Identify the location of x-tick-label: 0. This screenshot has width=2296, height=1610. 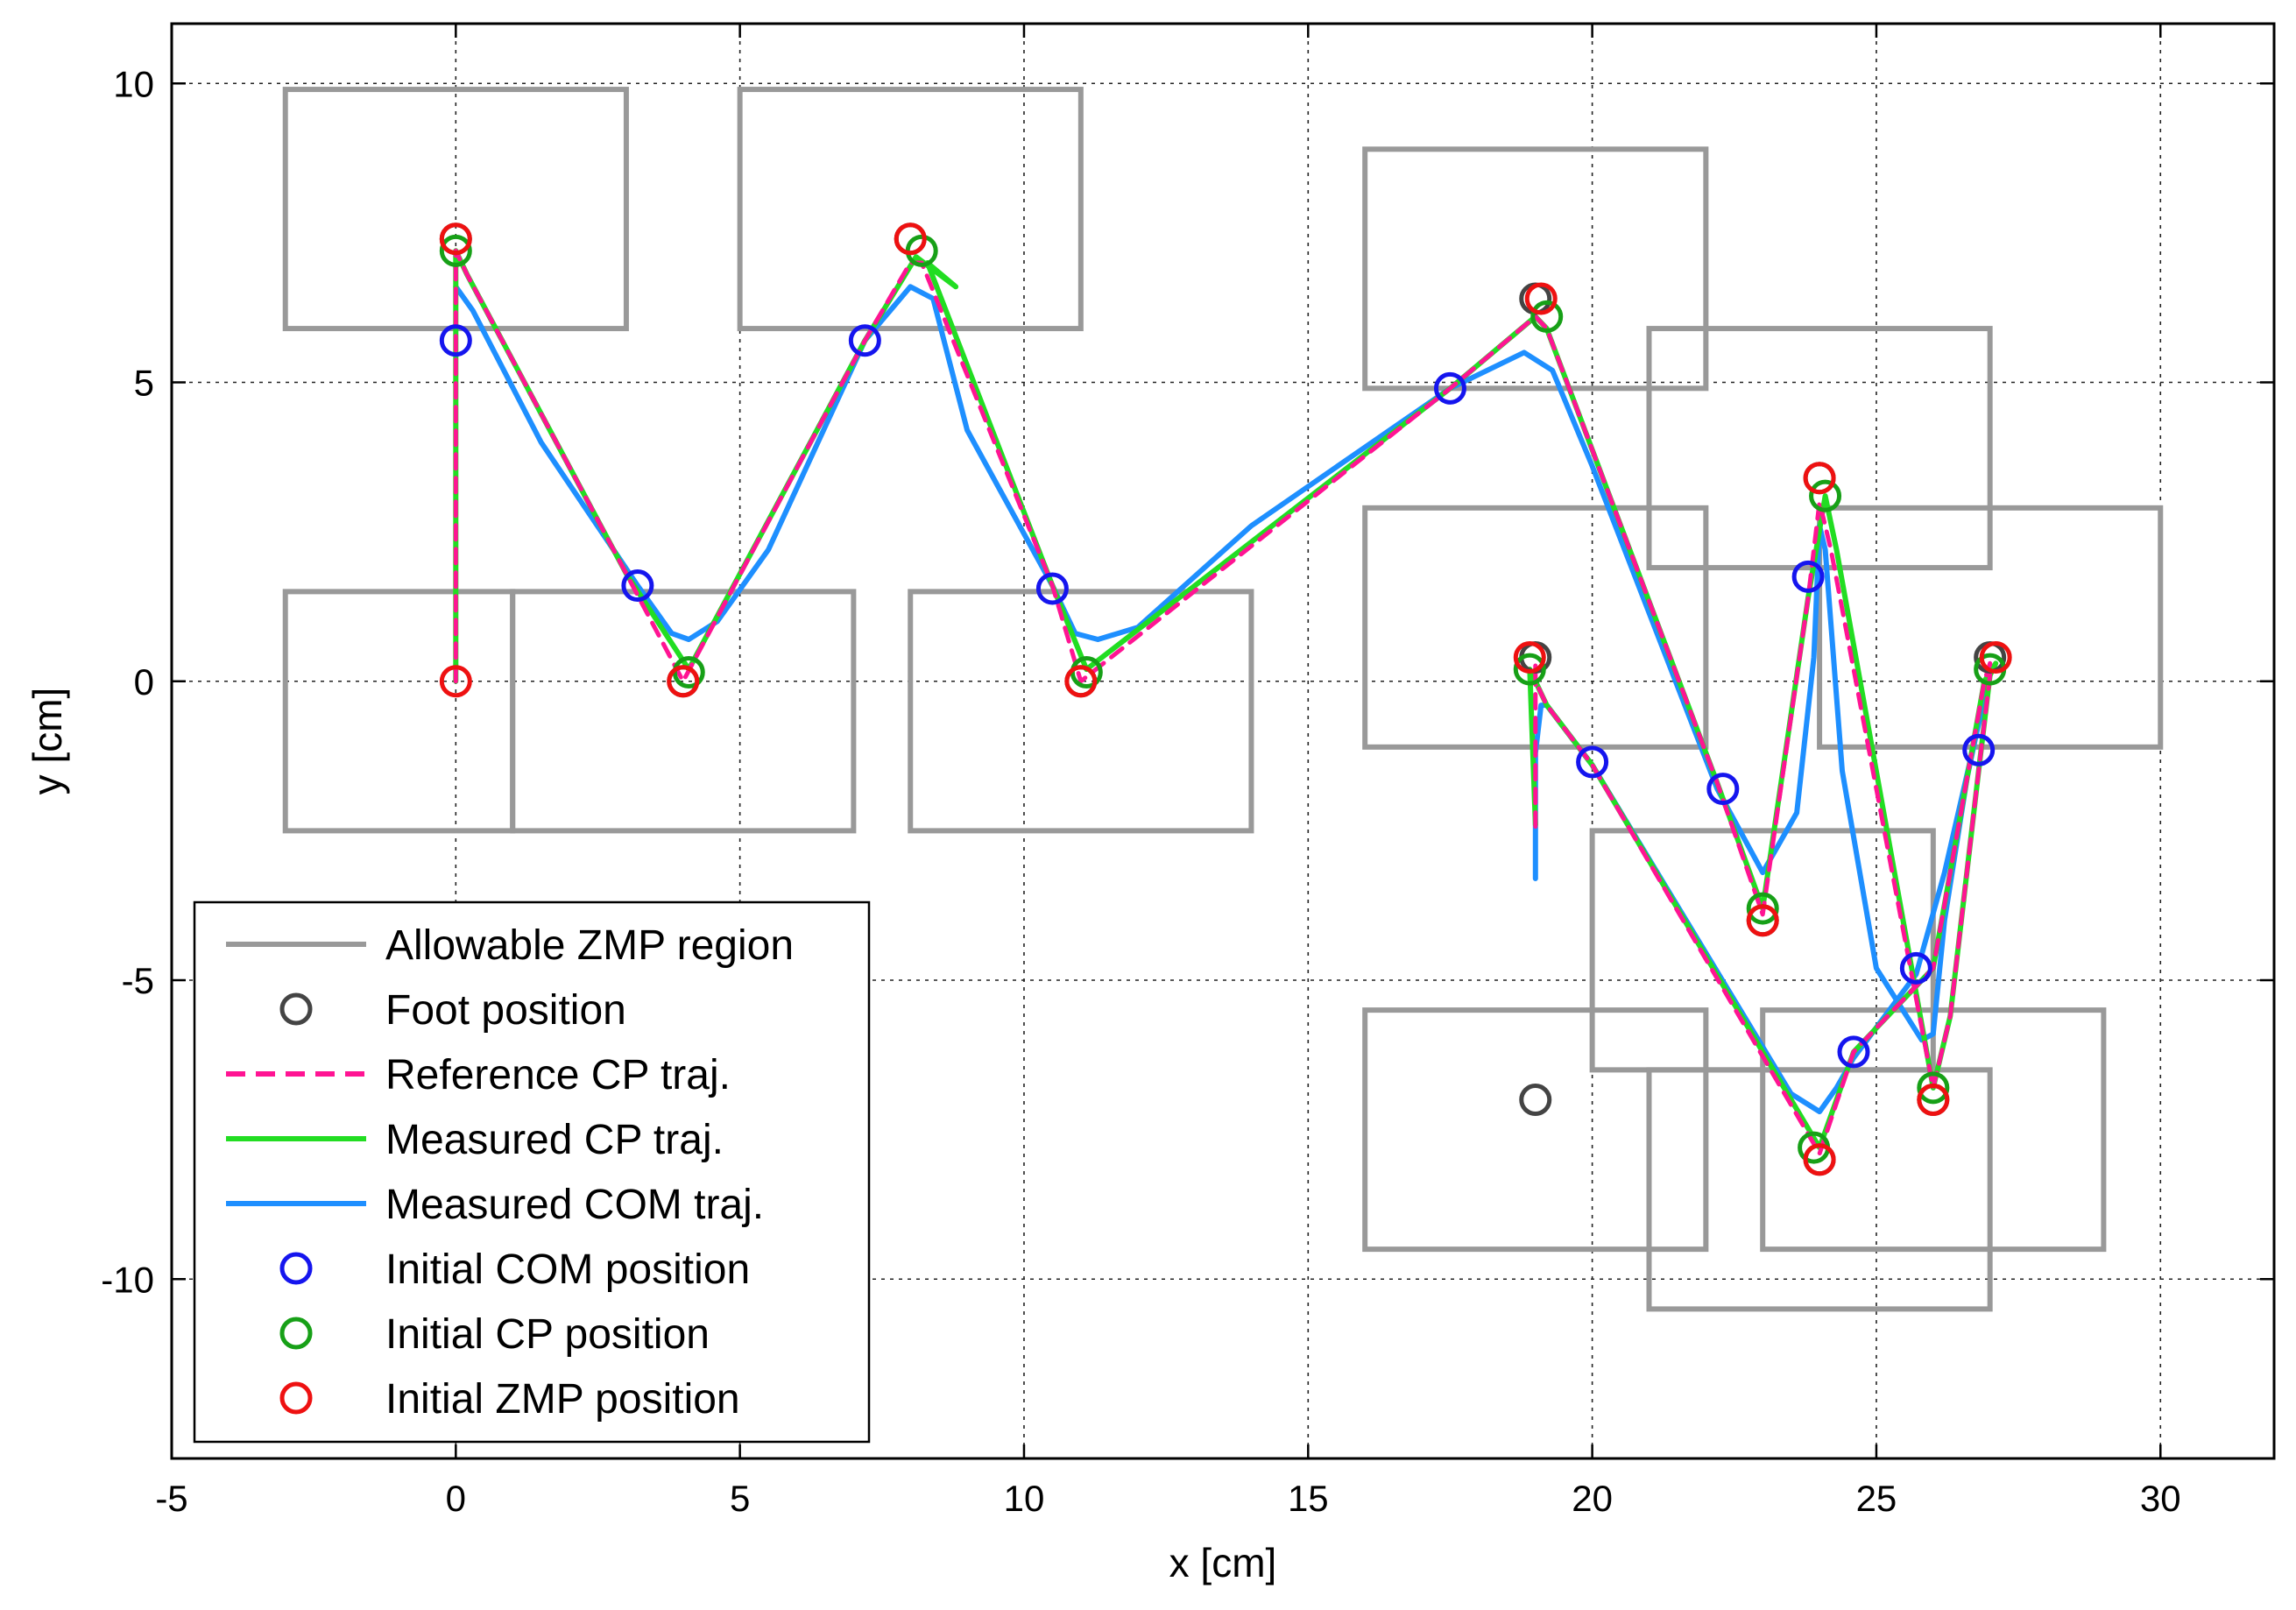
(456, 1498).